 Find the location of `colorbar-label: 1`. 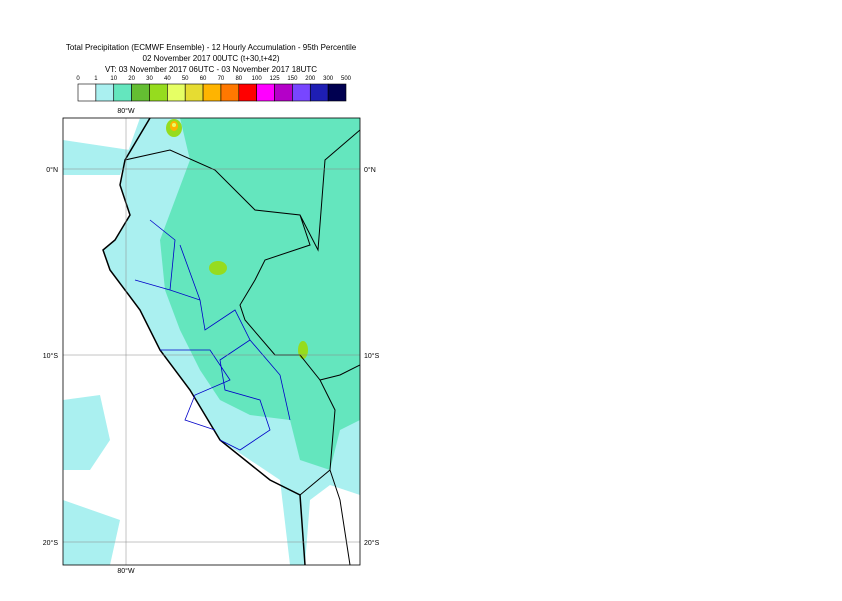

colorbar-label: 1 is located at coordinates (96, 79).